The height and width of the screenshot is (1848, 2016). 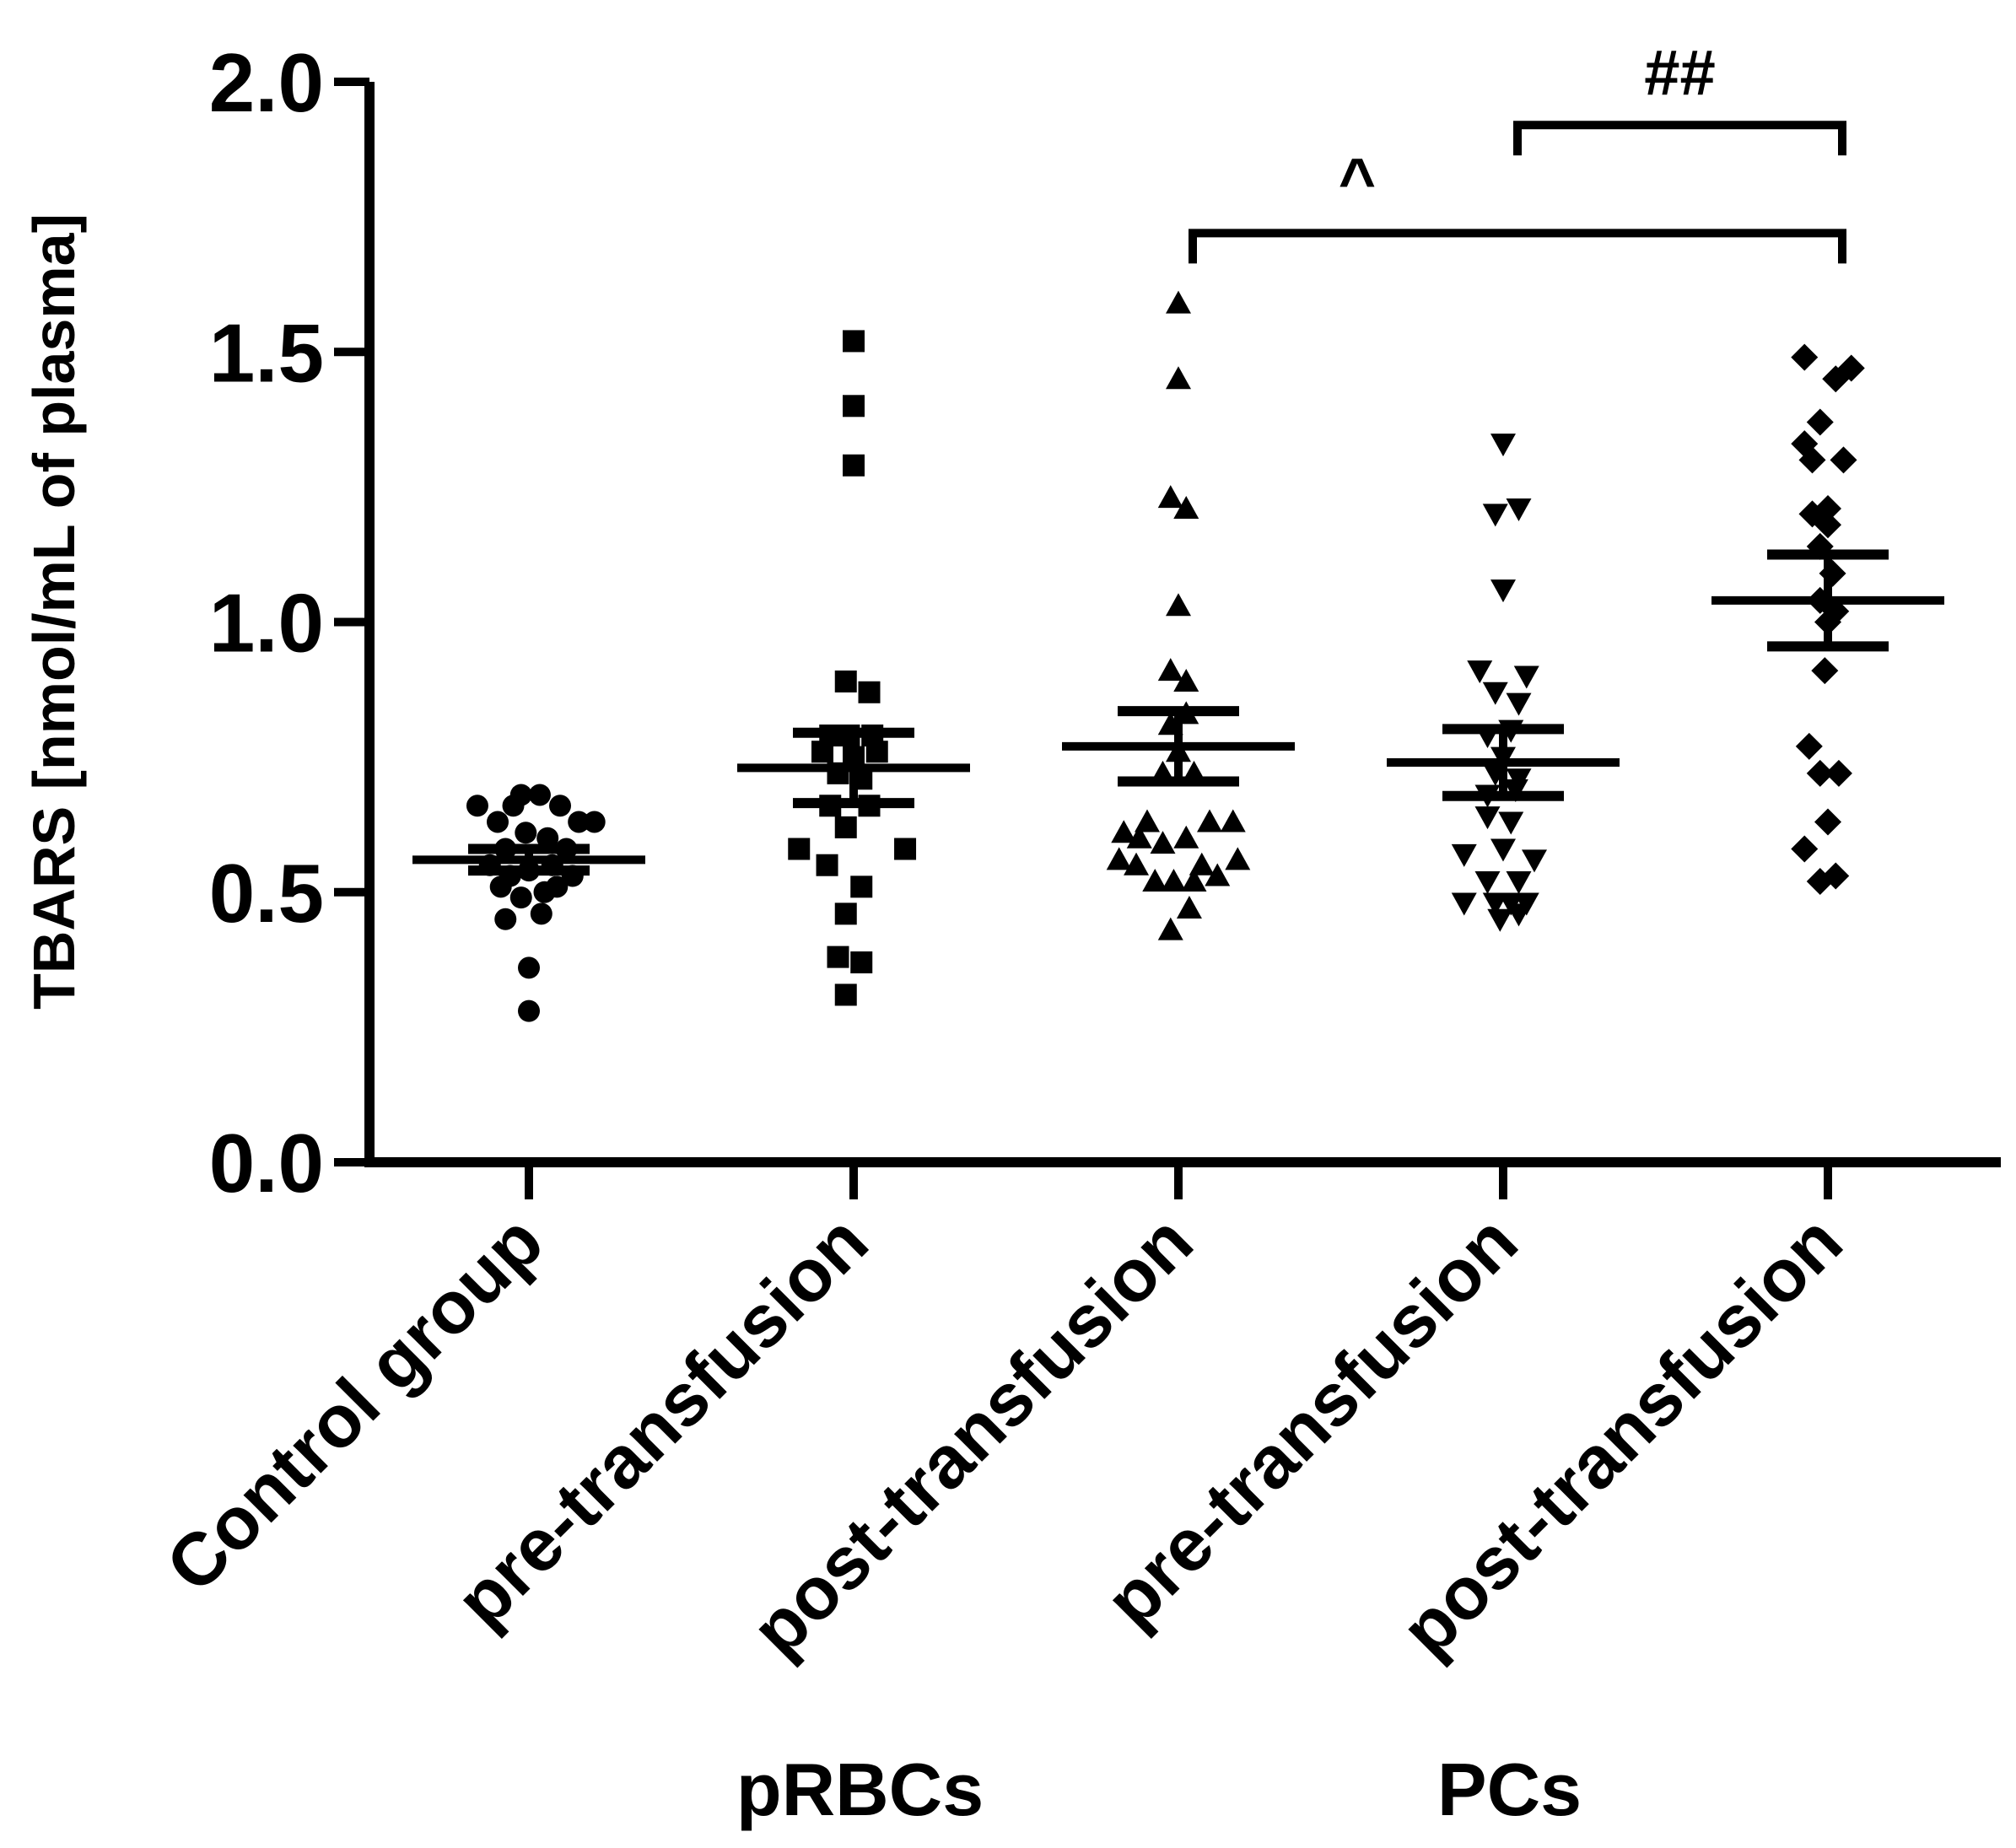 I want to click on significance-marker: ##, so click(x=1680, y=73).